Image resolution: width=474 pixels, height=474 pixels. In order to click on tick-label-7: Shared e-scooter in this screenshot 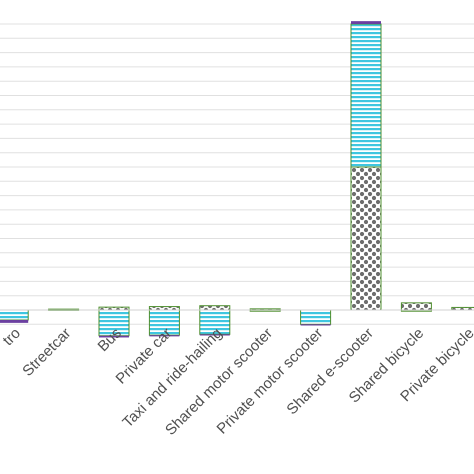, I will do `click(329, 371)`.